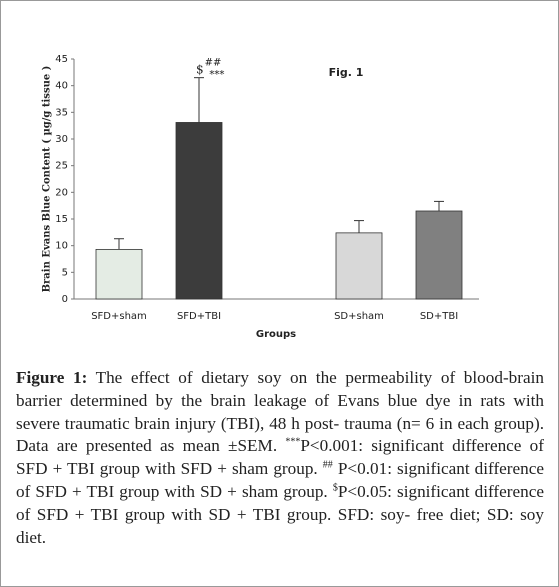 The width and height of the screenshot is (559, 587). What do you see at coordinates (276, 334) in the screenshot?
I see `x-axis-label: Groups` at bounding box center [276, 334].